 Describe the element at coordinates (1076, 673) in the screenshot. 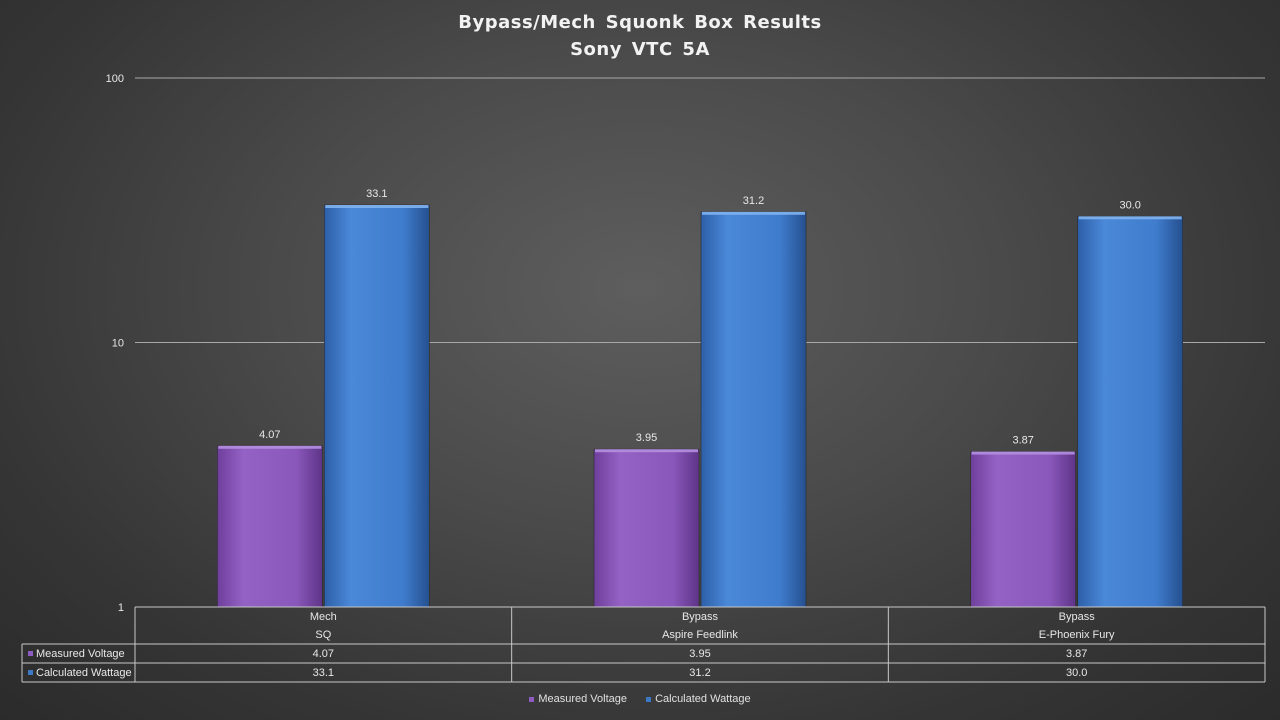

I see `table-cell: 30.0` at that location.